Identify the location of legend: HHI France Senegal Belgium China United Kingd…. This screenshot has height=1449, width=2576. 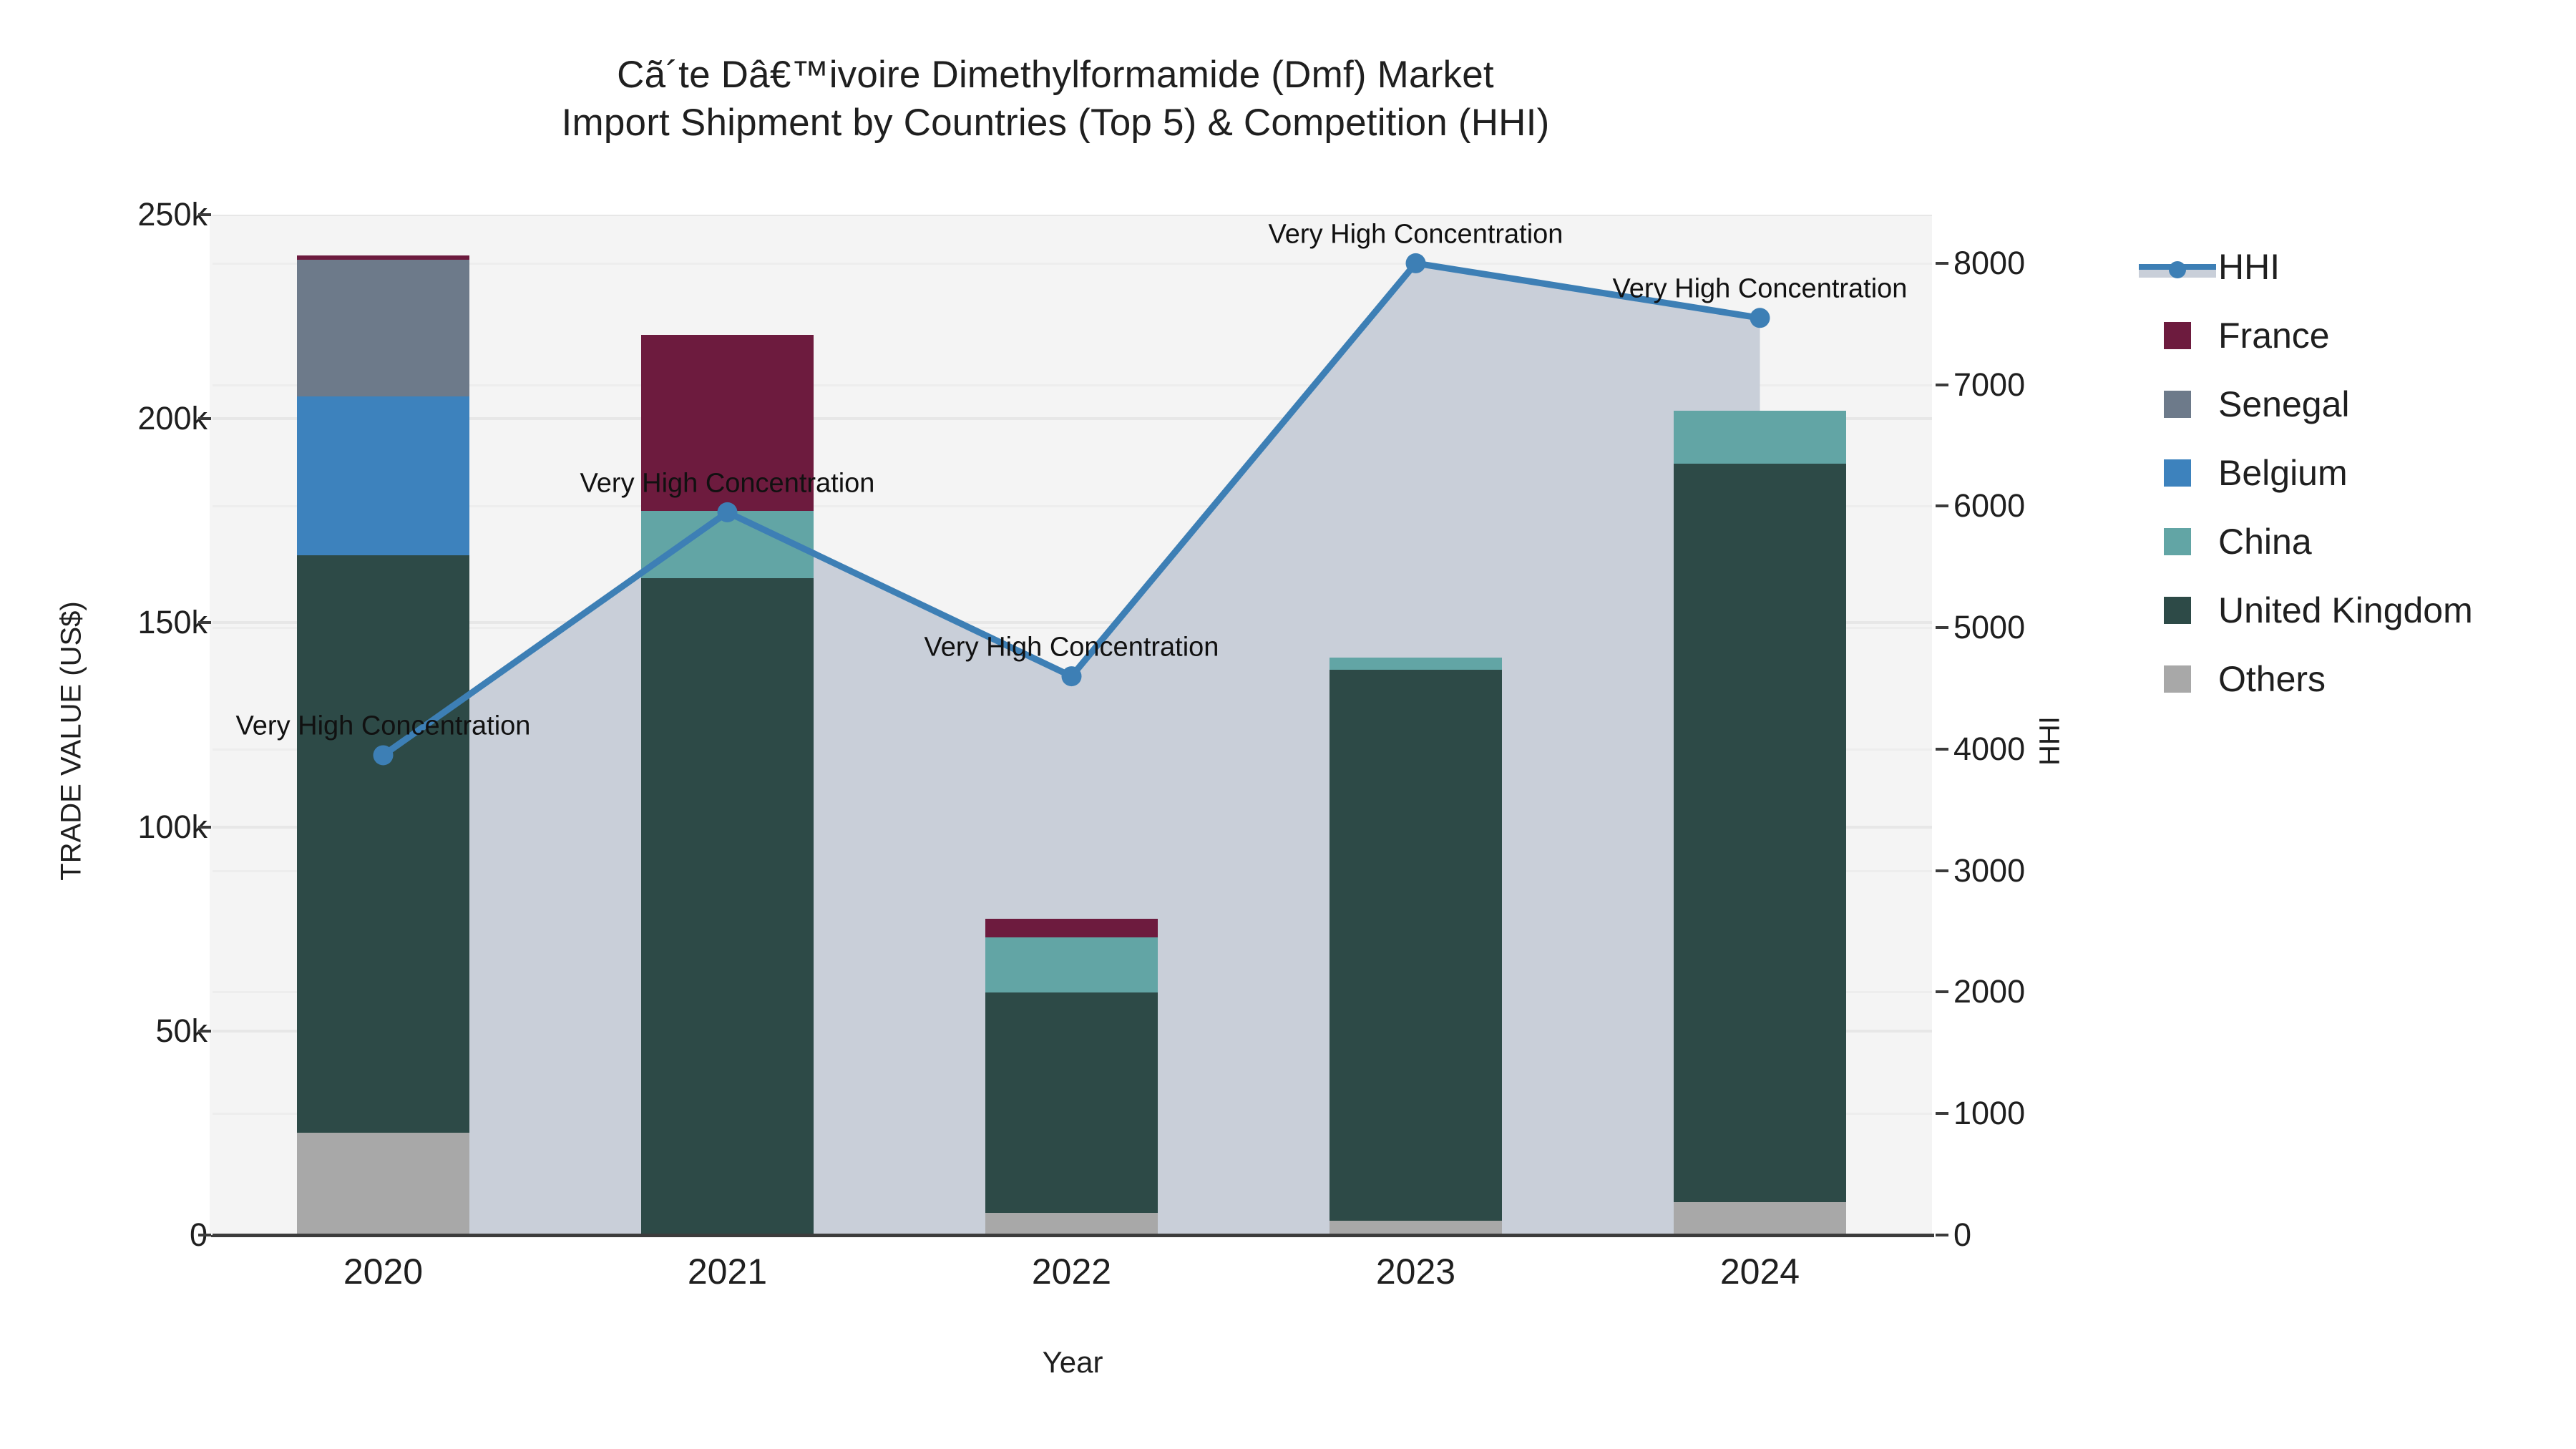
(2350, 473).